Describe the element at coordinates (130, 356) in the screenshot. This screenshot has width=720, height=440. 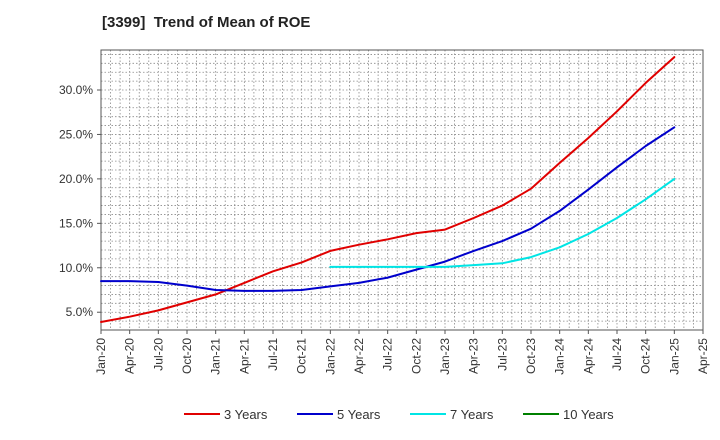
I see `x-tick-label: Apr-20` at that location.